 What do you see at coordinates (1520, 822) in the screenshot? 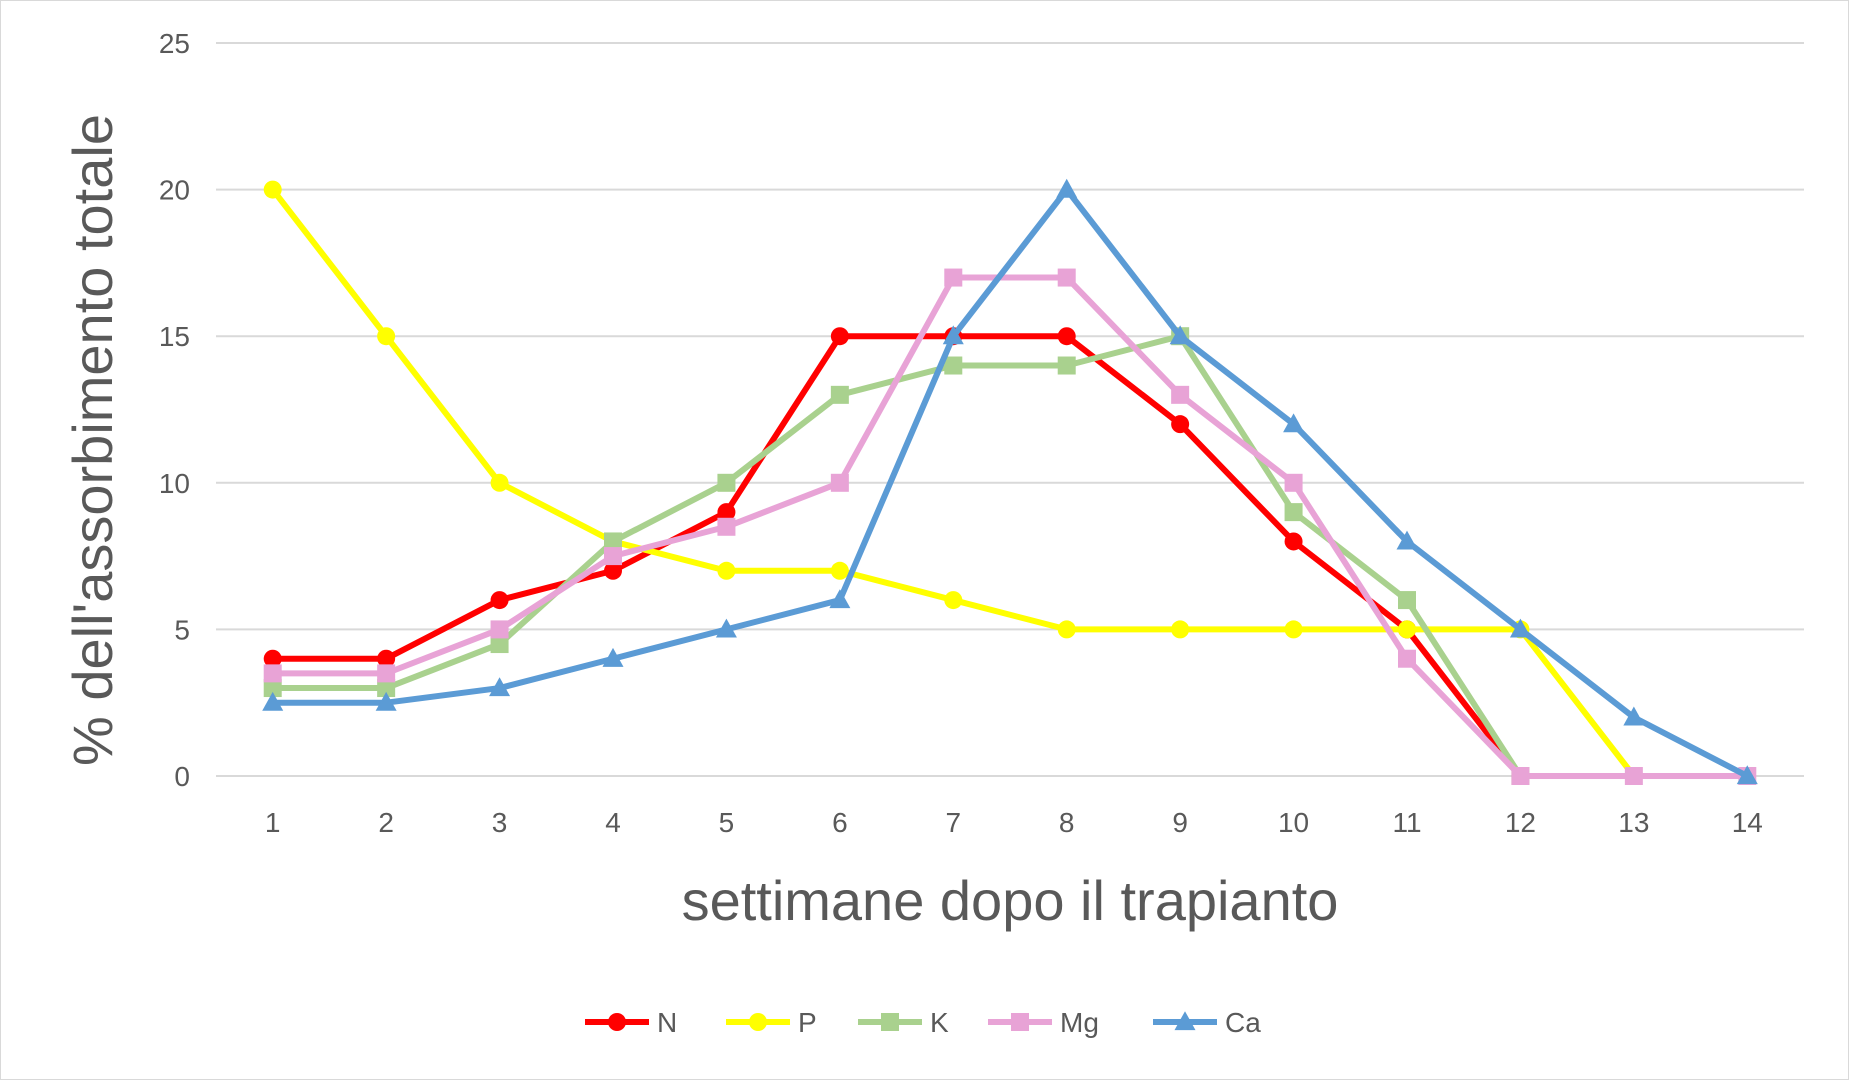
I see `x-tick-label: 12` at bounding box center [1520, 822].